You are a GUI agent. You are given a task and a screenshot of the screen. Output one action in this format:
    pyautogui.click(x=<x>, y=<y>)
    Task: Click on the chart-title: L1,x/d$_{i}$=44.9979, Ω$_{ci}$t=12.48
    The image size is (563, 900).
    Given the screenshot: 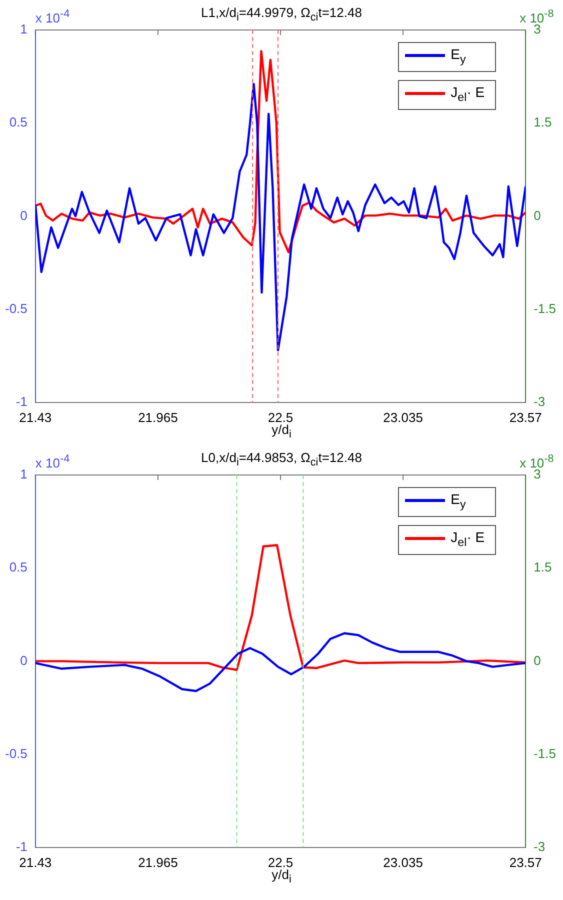 What is the action you would take?
    pyautogui.click(x=281, y=14)
    